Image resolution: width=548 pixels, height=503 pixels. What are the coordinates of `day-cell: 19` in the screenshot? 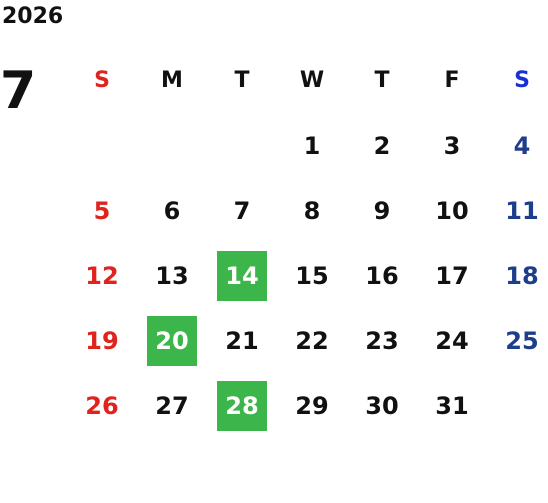 It's located at (102, 341).